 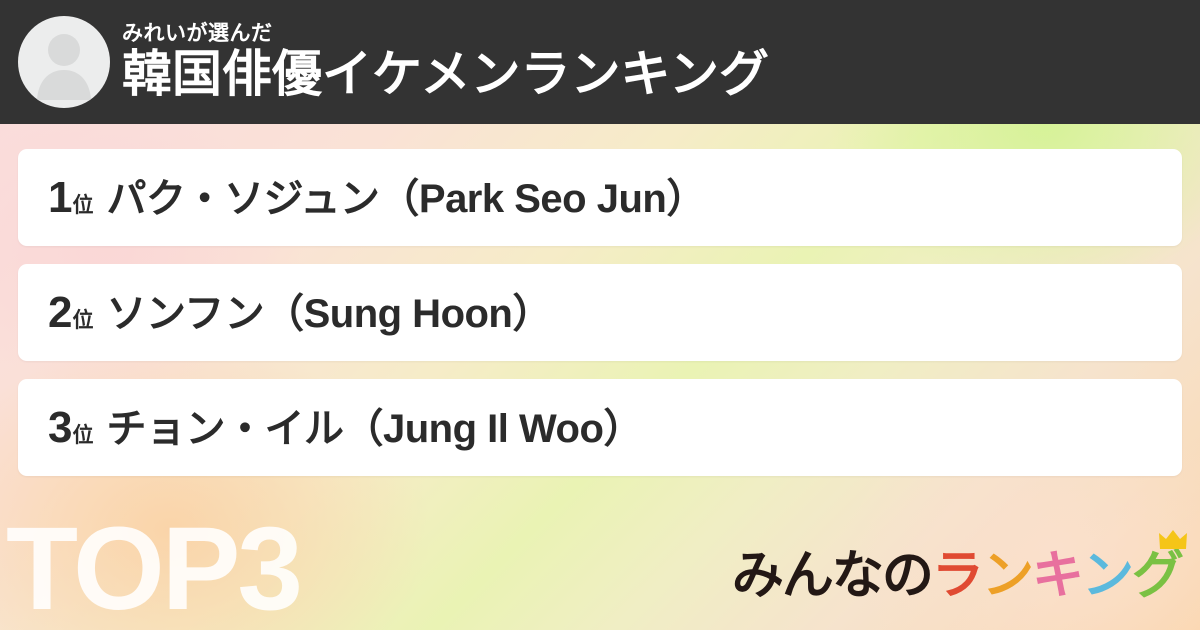 I want to click on rank-entry-name: チョン・イル（Jung Il Woo）, so click(x=374, y=428).